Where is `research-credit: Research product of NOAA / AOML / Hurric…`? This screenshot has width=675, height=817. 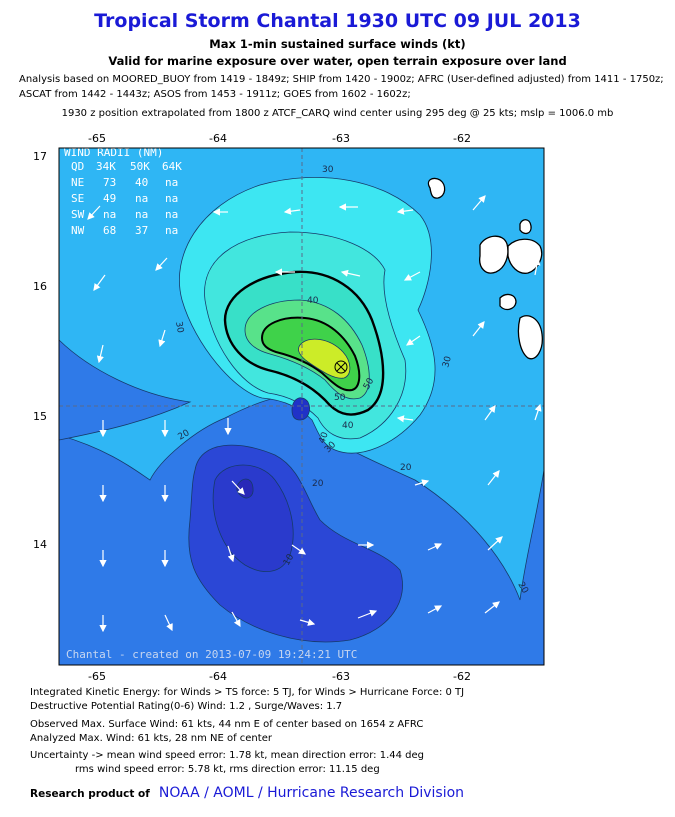
research-credit: Research product of NOAA / AOML / Hurric… is located at coordinates (247, 791).